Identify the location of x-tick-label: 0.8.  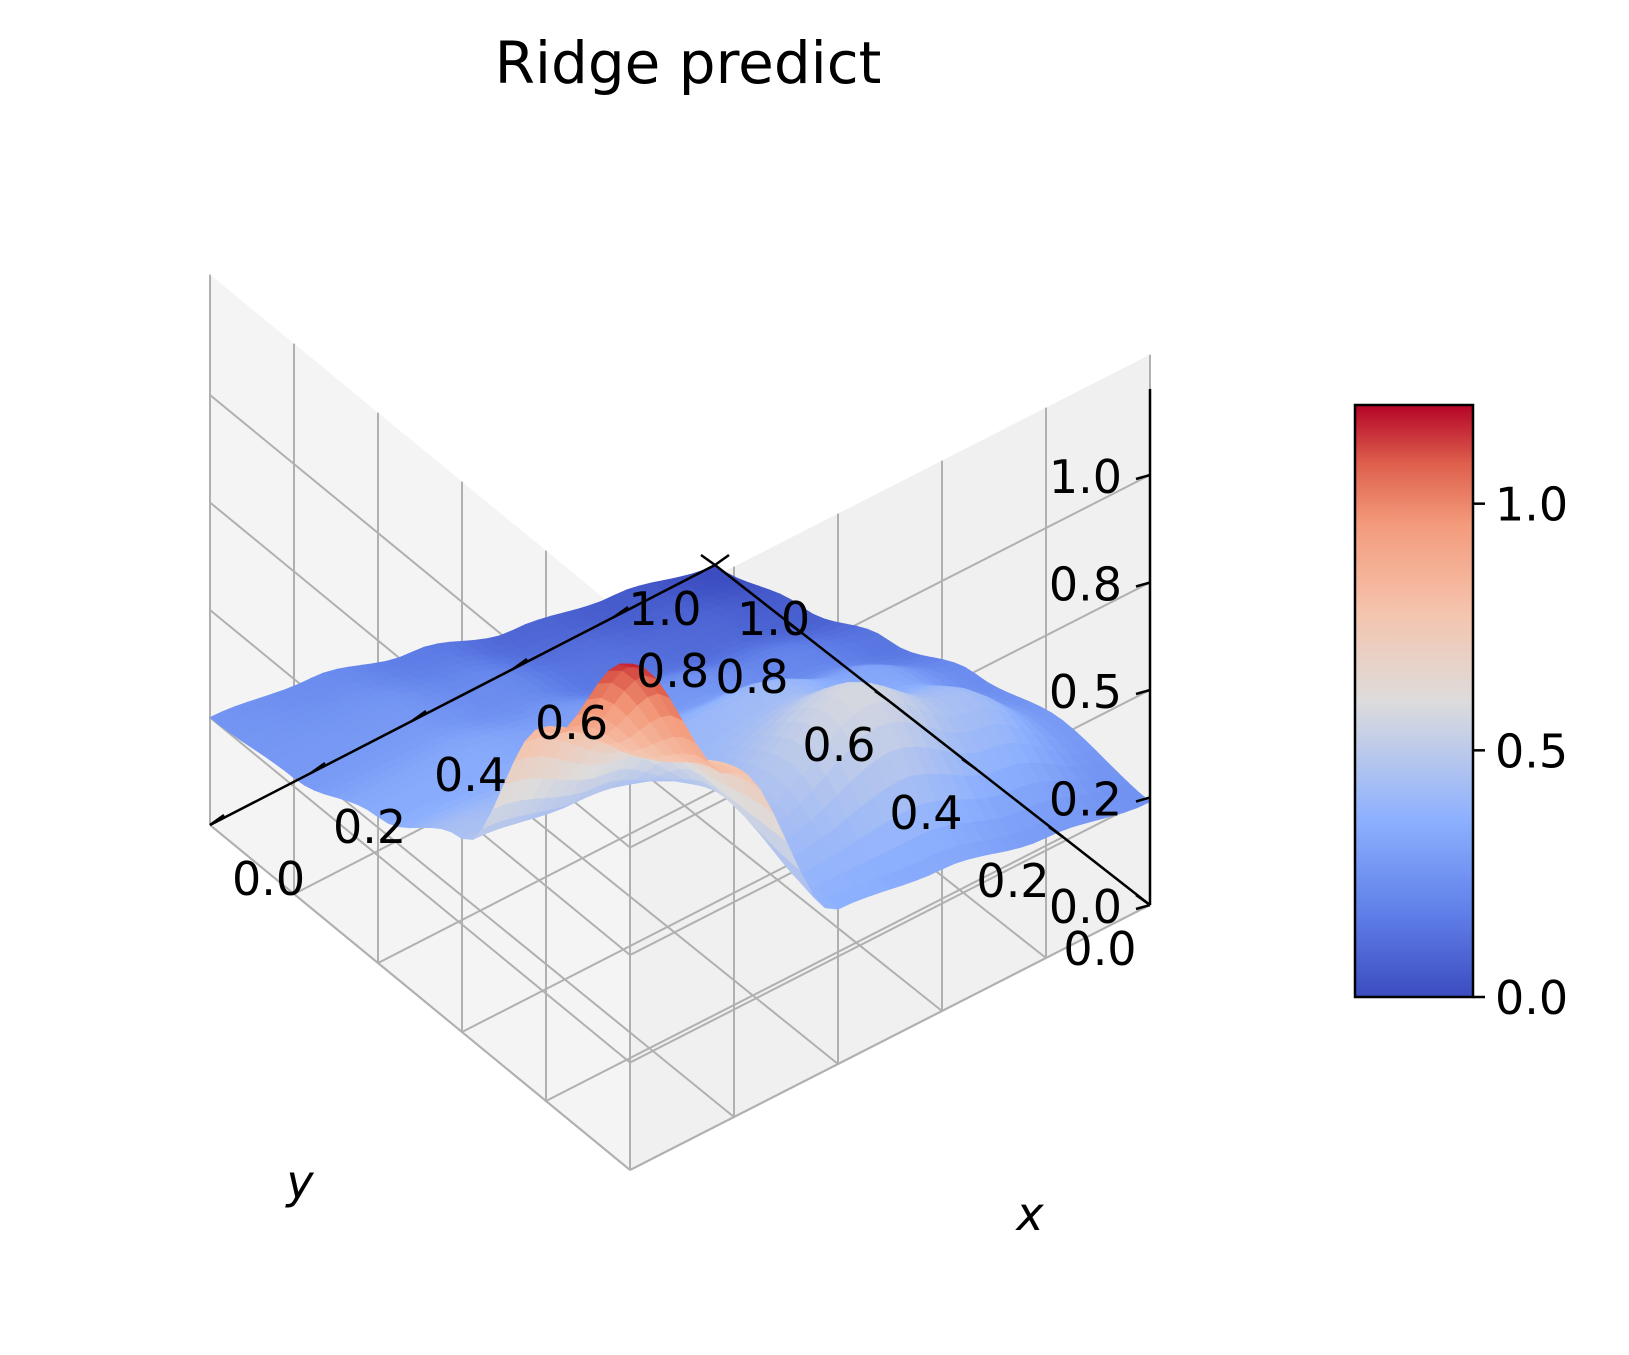
(672, 671).